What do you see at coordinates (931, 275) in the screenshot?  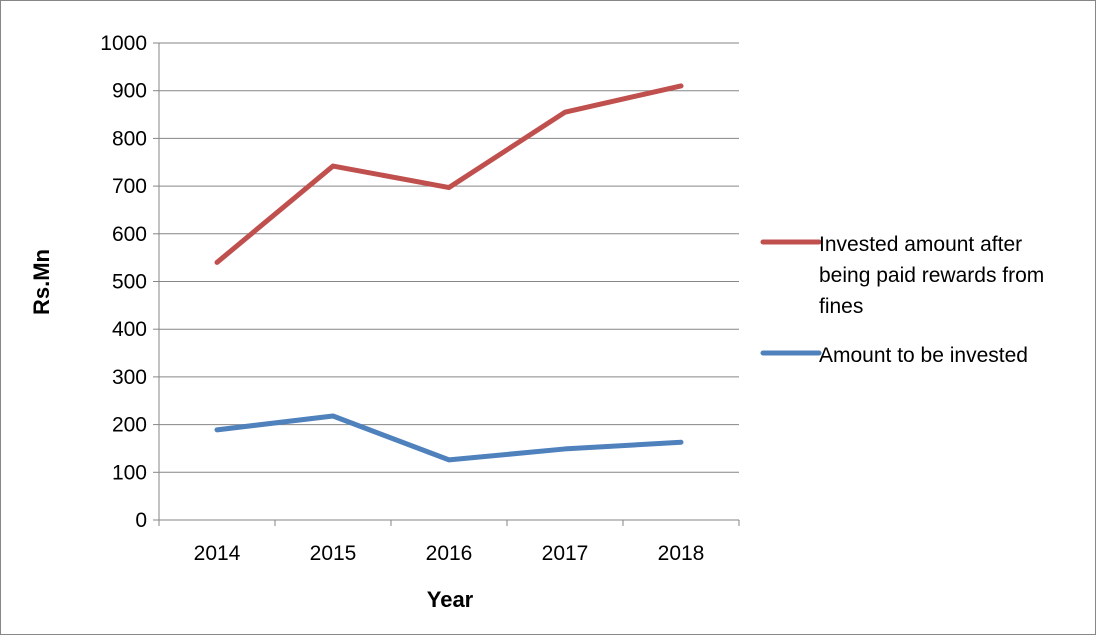 I see `legend-label-1: being paid rewards from` at bounding box center [931, 275].